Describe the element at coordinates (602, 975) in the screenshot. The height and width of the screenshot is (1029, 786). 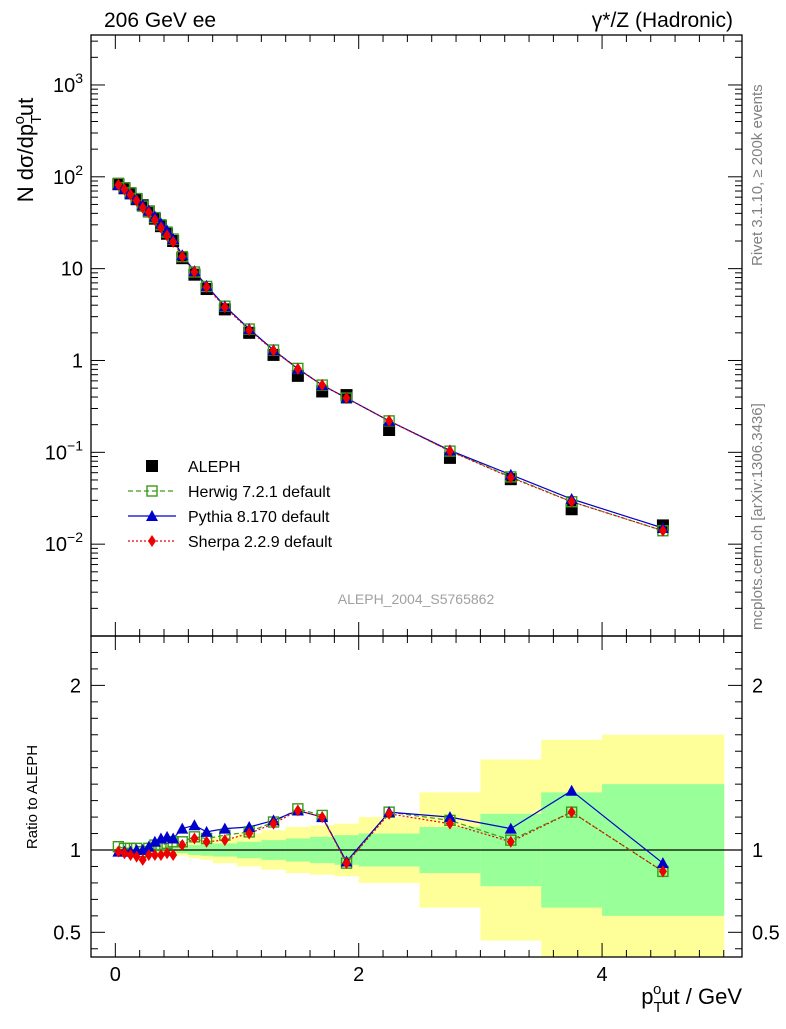
I see `x-tick-label: 4` at that location.